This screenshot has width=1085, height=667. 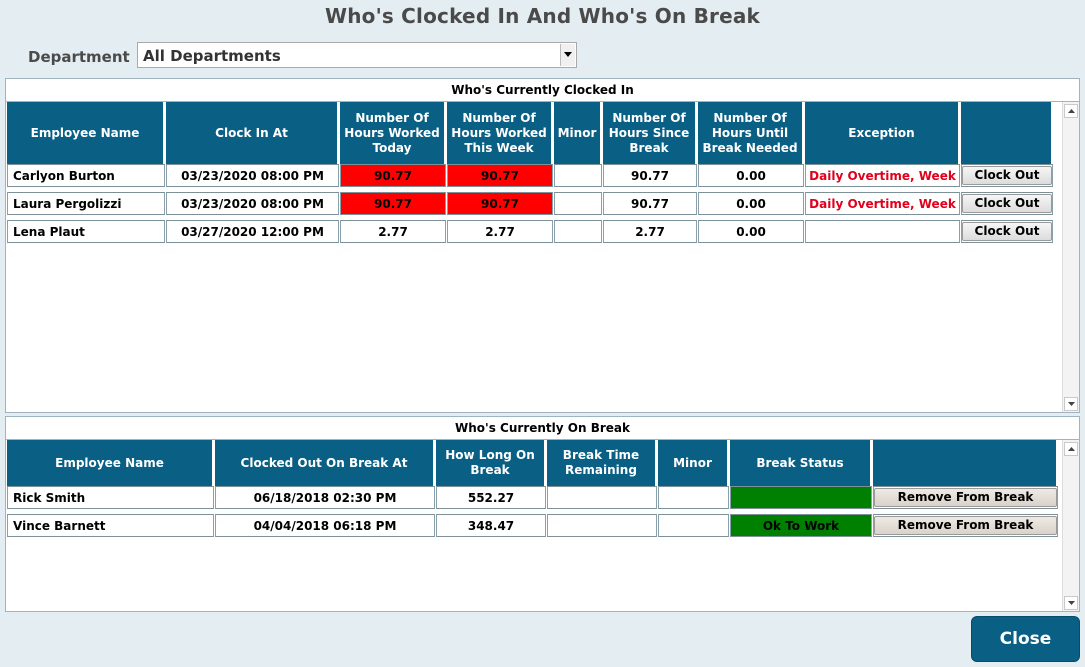 What do you see at coordinates (325, 497) in the screenshot?
I see `clocked-out-at: 06/18/2018 02:30 PM` at bounding box center [325, 497].